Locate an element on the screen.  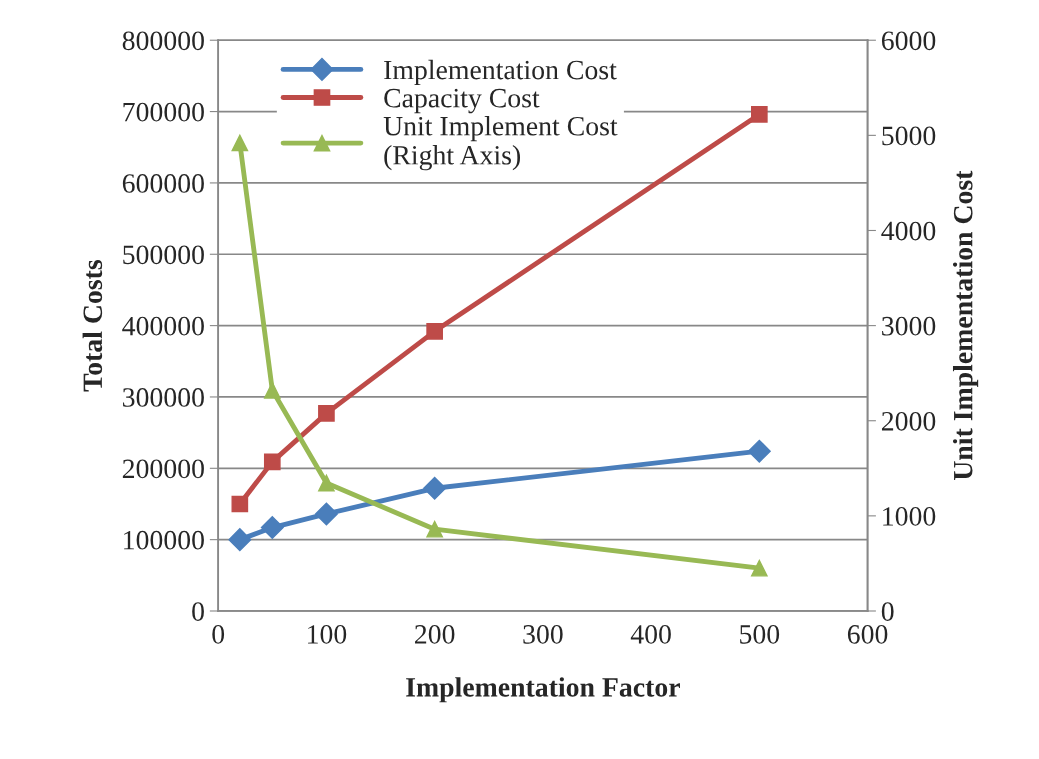
y2-tick-label: 0 is located at coordinates (887, 611).